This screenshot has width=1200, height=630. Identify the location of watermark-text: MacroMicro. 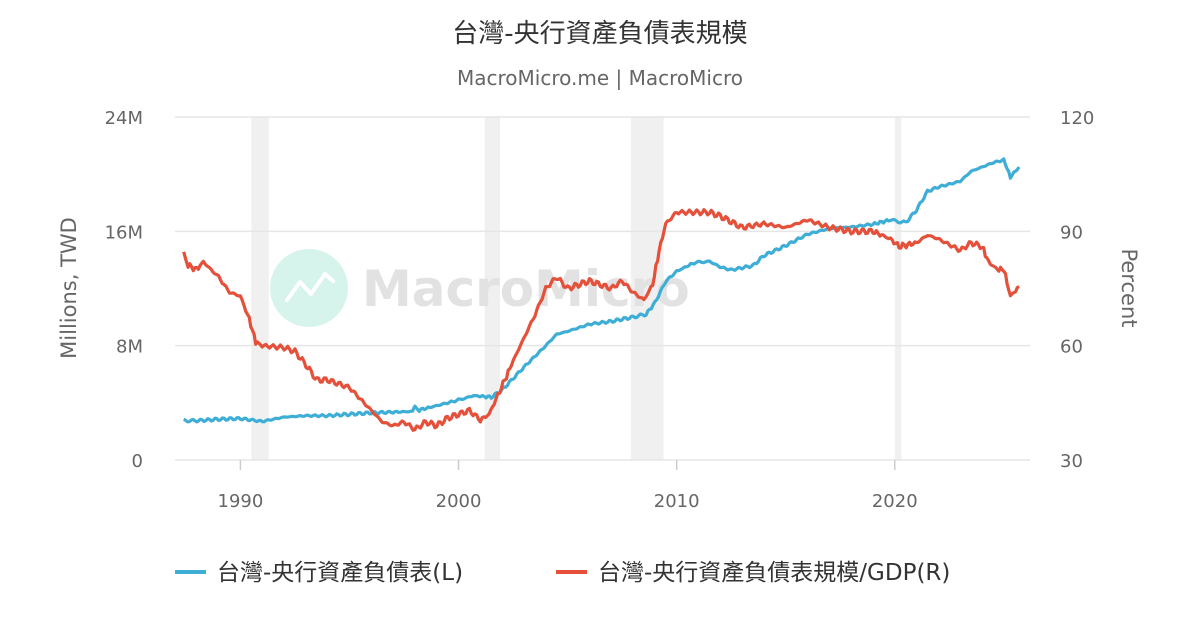
(526, 289).